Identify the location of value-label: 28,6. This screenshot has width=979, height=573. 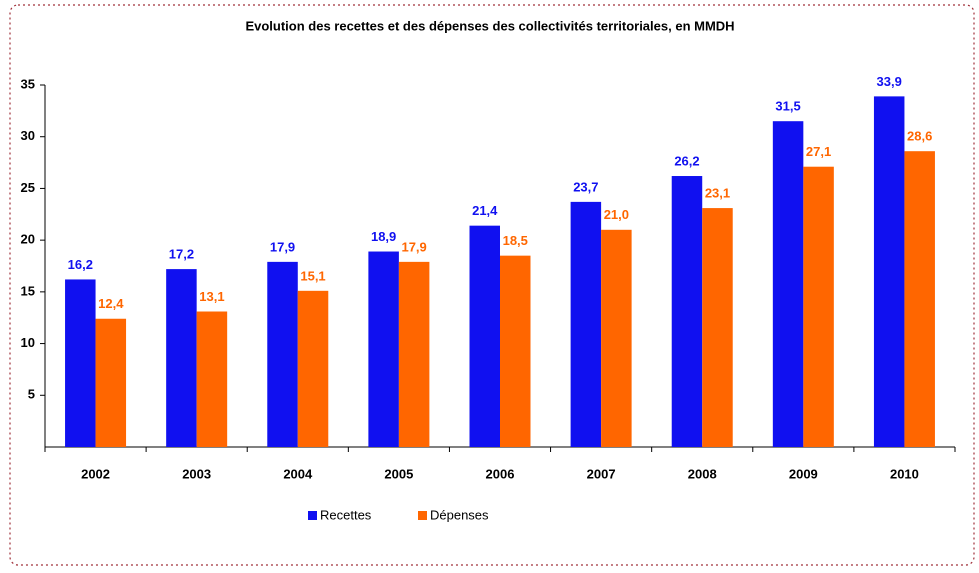
(919, 136).